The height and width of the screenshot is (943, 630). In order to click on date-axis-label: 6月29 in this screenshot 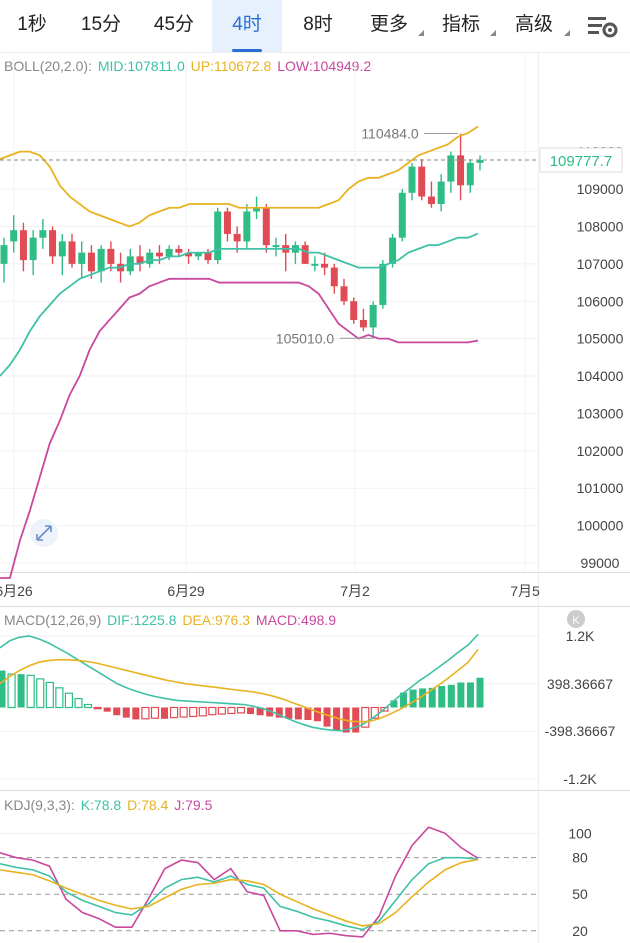, I will do `click(186, 591)`.